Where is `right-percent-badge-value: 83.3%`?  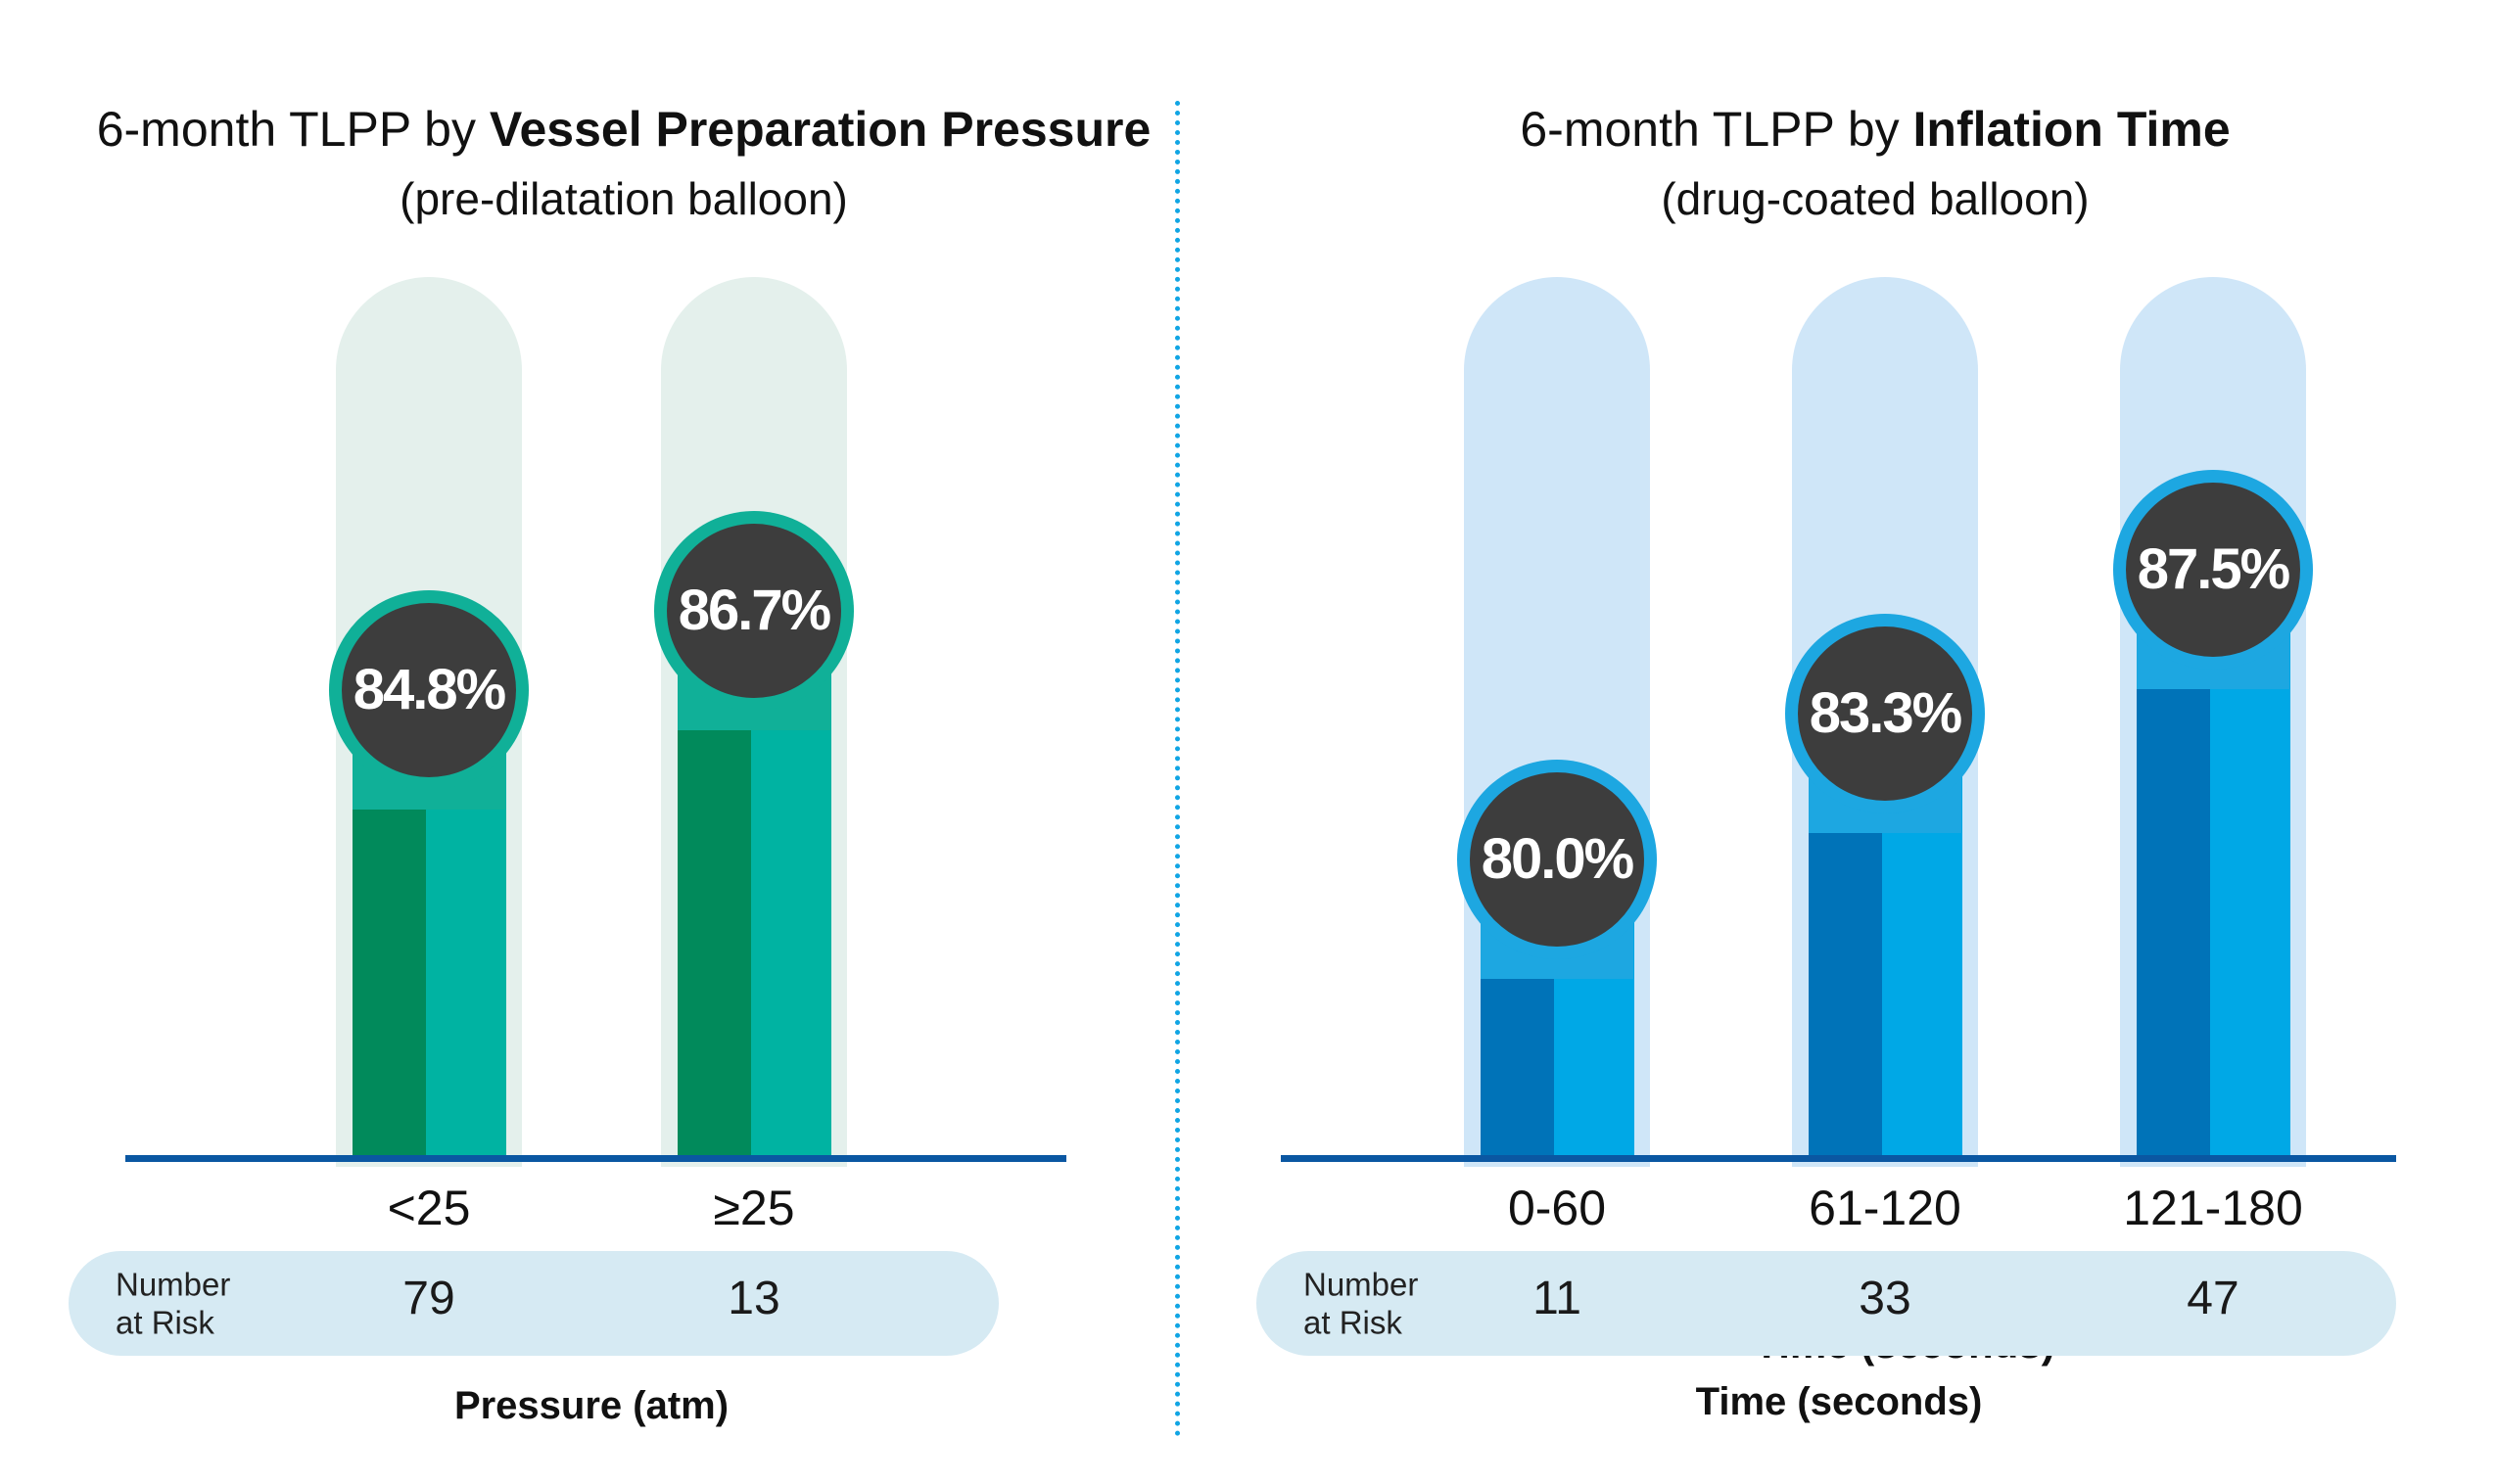 right-percent-badge-value: 83.3% is located at coordinates (1886, 713).